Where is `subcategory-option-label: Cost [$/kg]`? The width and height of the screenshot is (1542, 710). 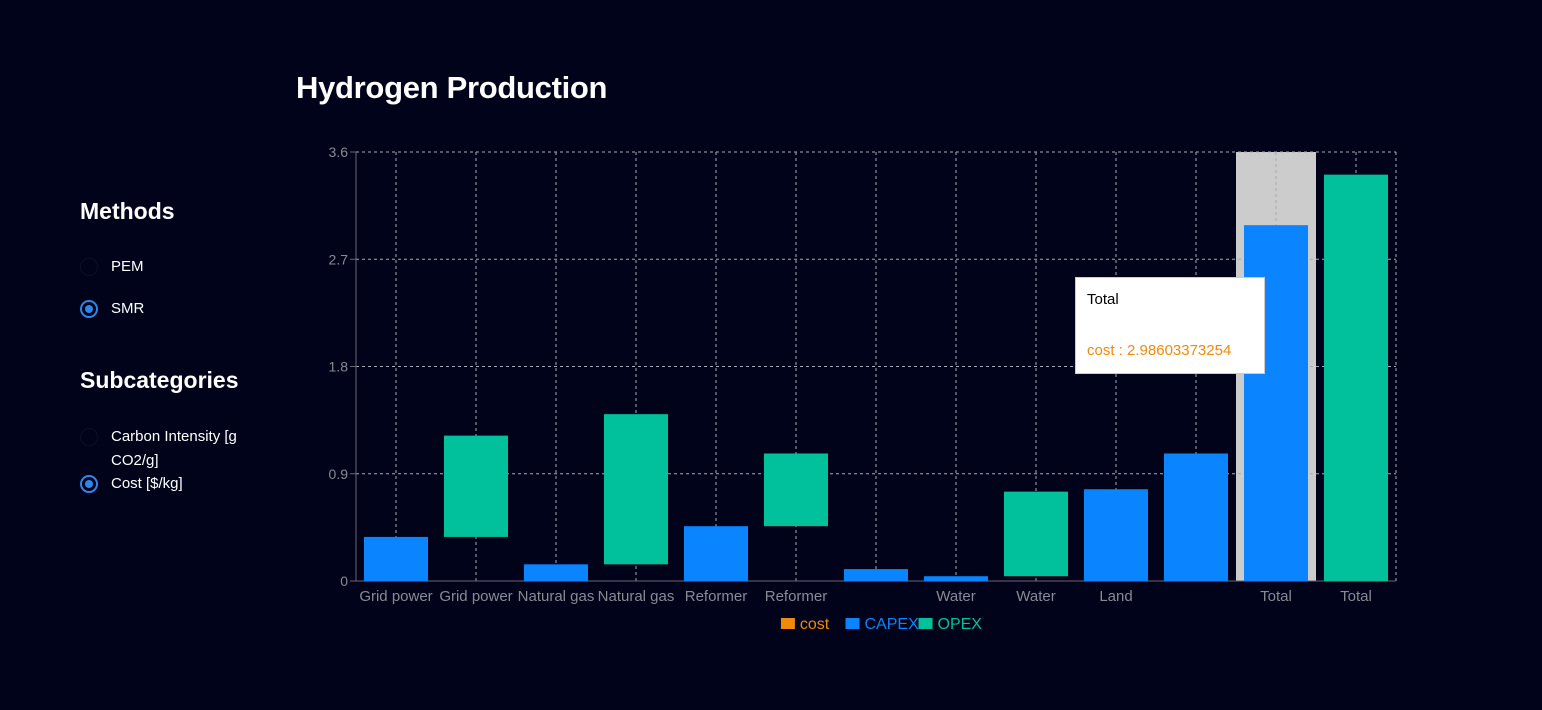
subcategory-option-label: Cost [$/kg] is located at coordinates (147, 483).